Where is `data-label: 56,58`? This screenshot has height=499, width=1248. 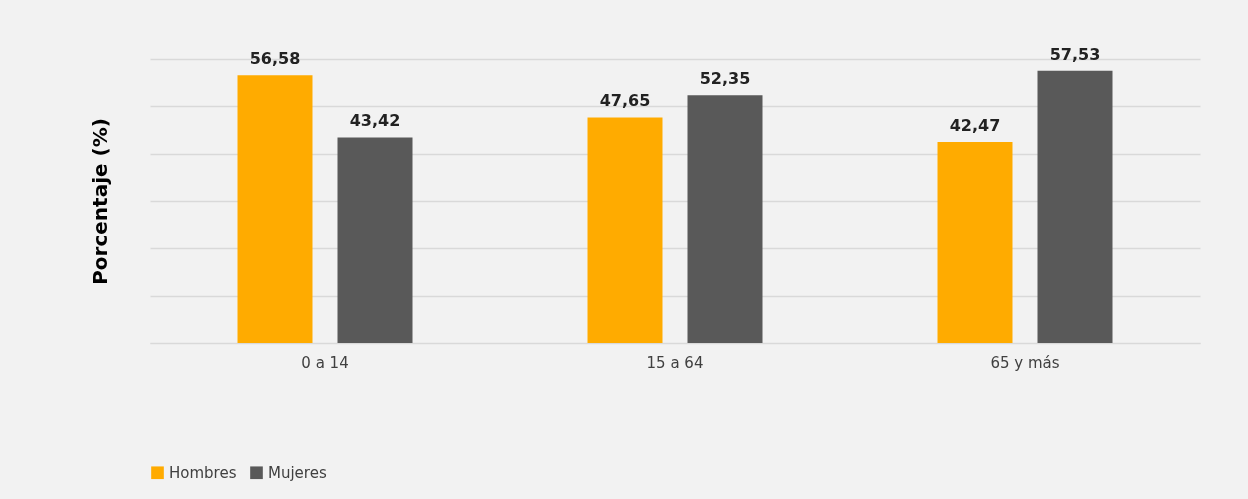
data-label: 56,58 is located at coordinates (275, 59).